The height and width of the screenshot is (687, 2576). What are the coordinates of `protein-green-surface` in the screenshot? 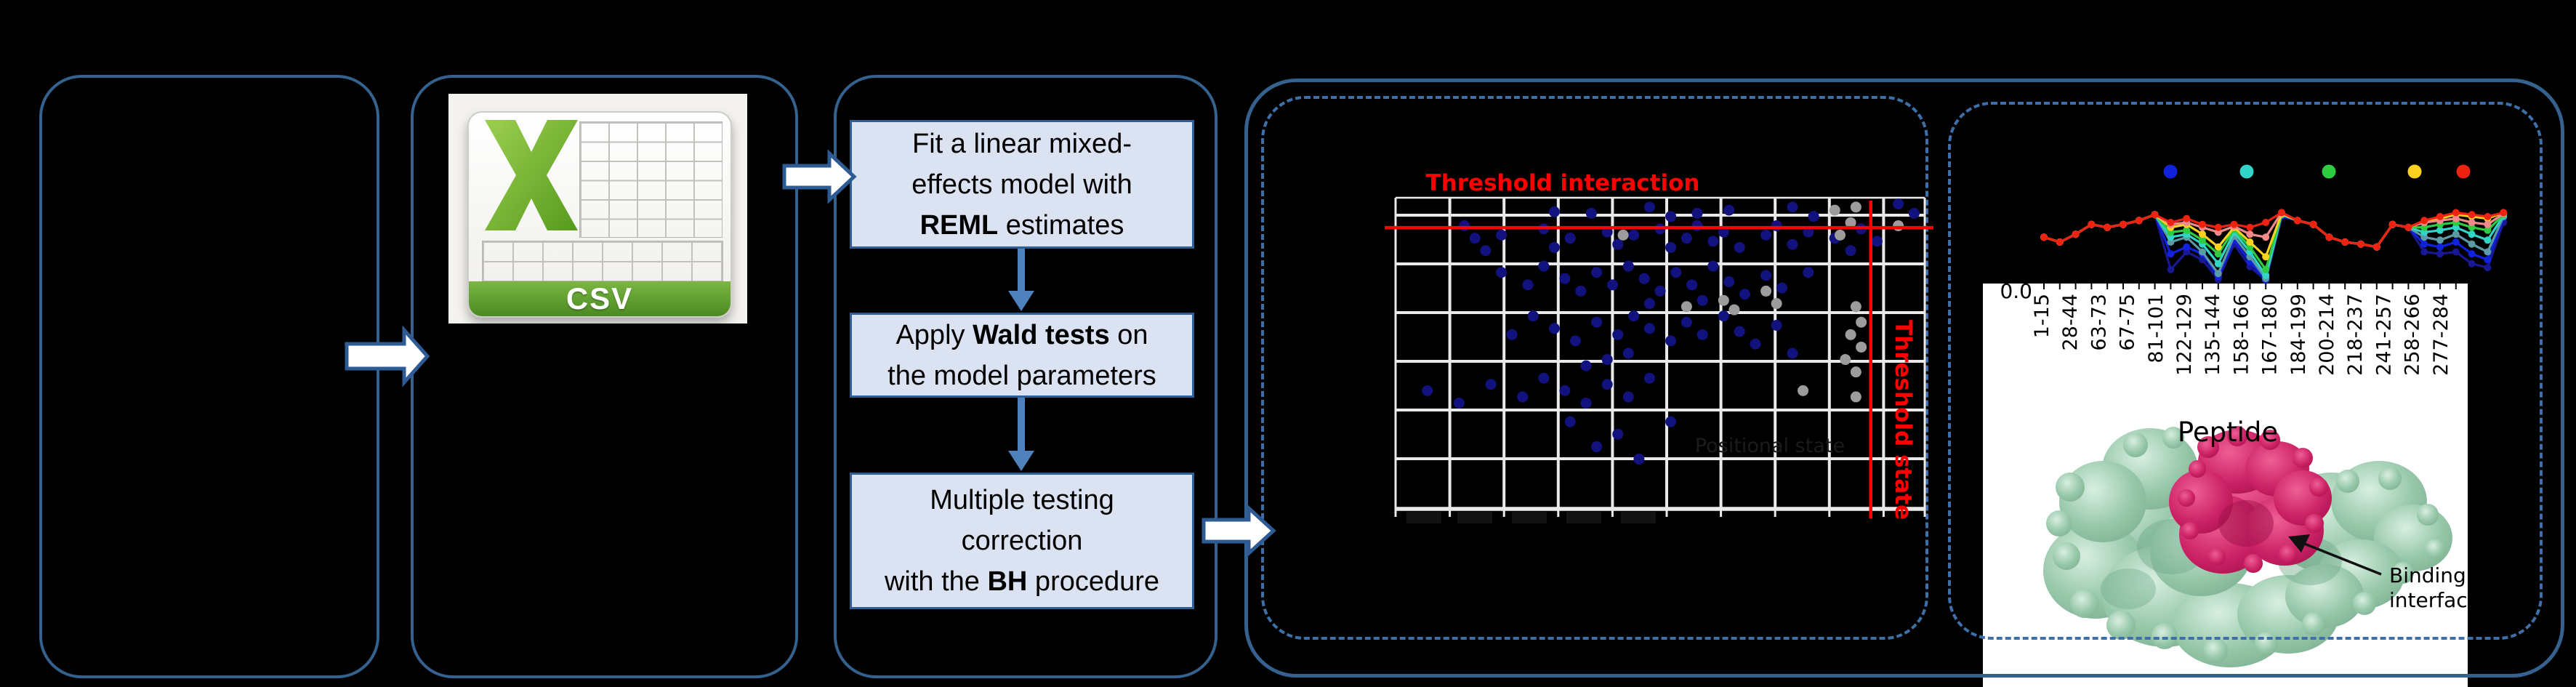 It's located at (2247, 547).